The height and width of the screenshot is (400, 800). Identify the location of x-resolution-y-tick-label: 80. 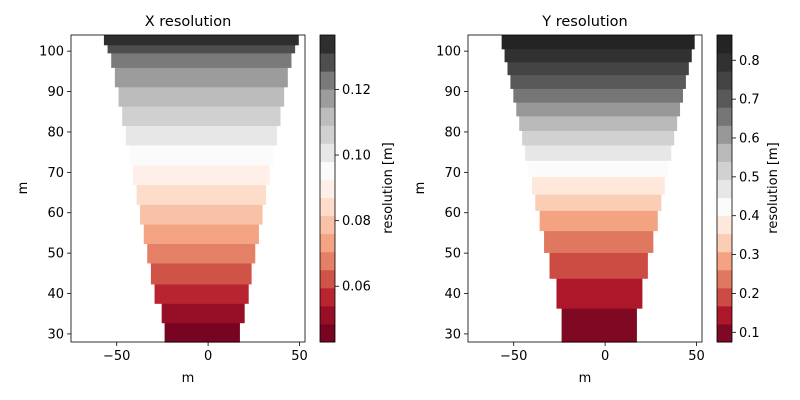
(55, 132).